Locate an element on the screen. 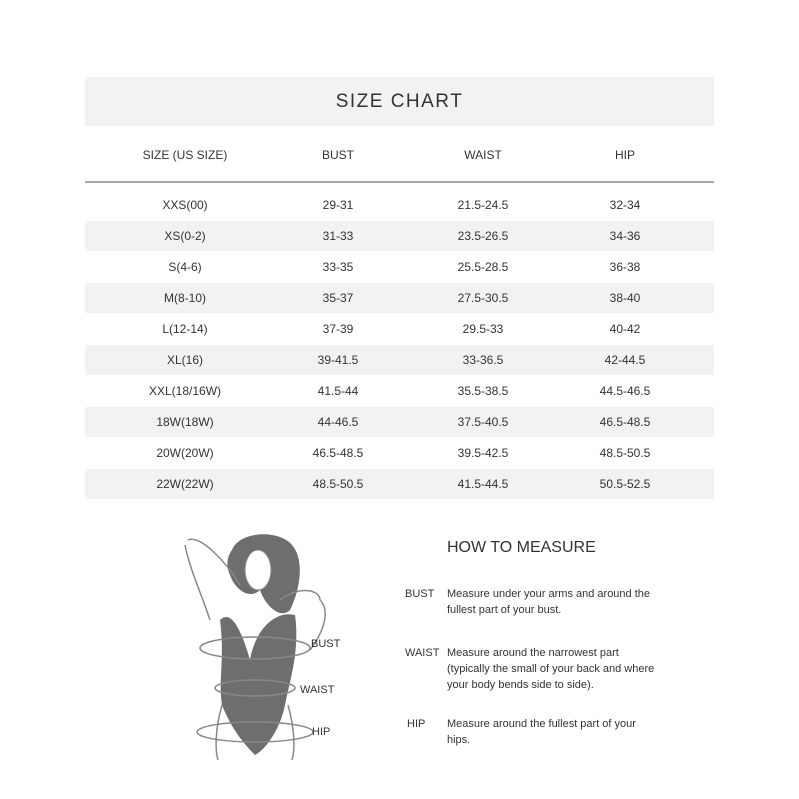  table-row: M(8-10) 35-37 27.5-30.5 38-40 is located at coordinates (399, 298).